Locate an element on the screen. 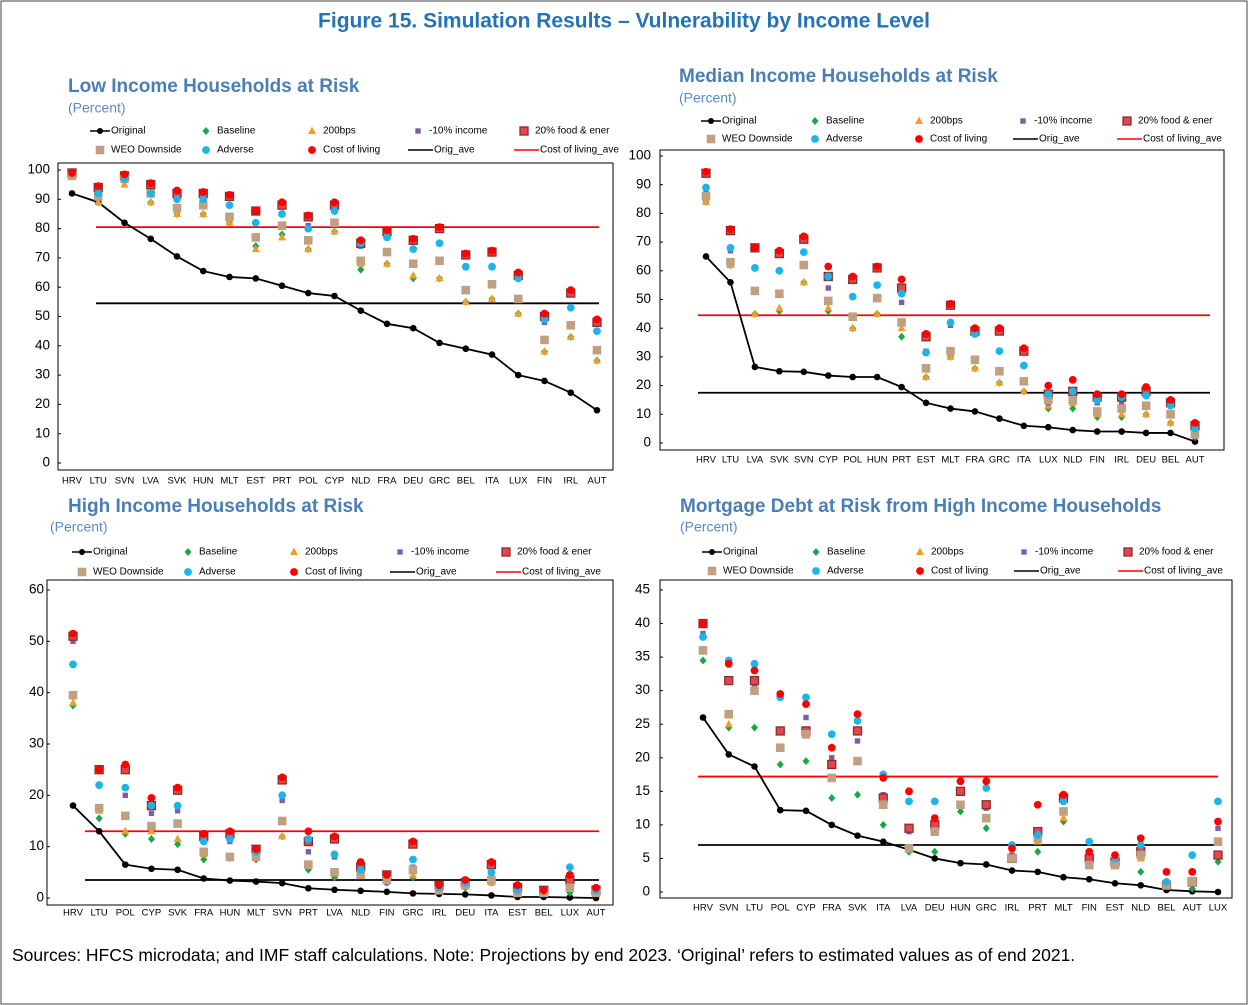  legend-label: 200bps is located at coordinates (946, 121).